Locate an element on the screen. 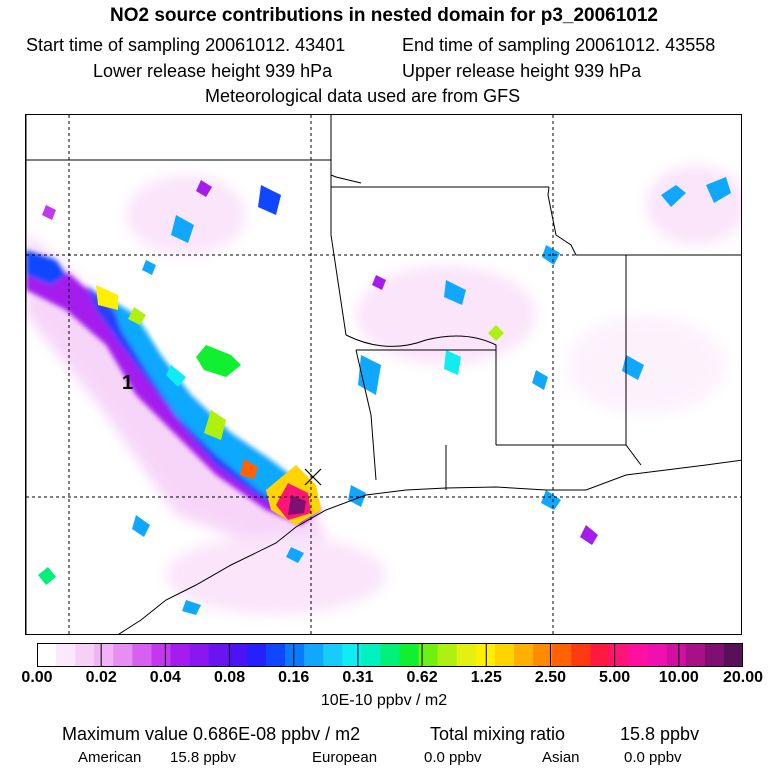  colorbar-tick-label: 0.31 is located at coordinates (358, 677).